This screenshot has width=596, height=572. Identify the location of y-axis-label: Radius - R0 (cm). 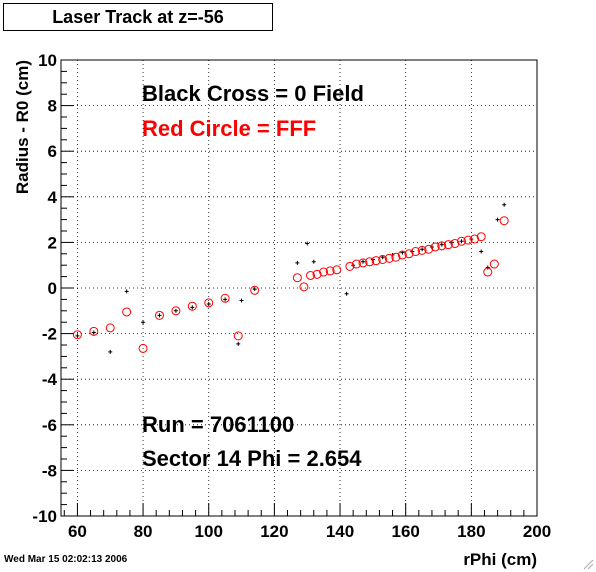
(22, 127).